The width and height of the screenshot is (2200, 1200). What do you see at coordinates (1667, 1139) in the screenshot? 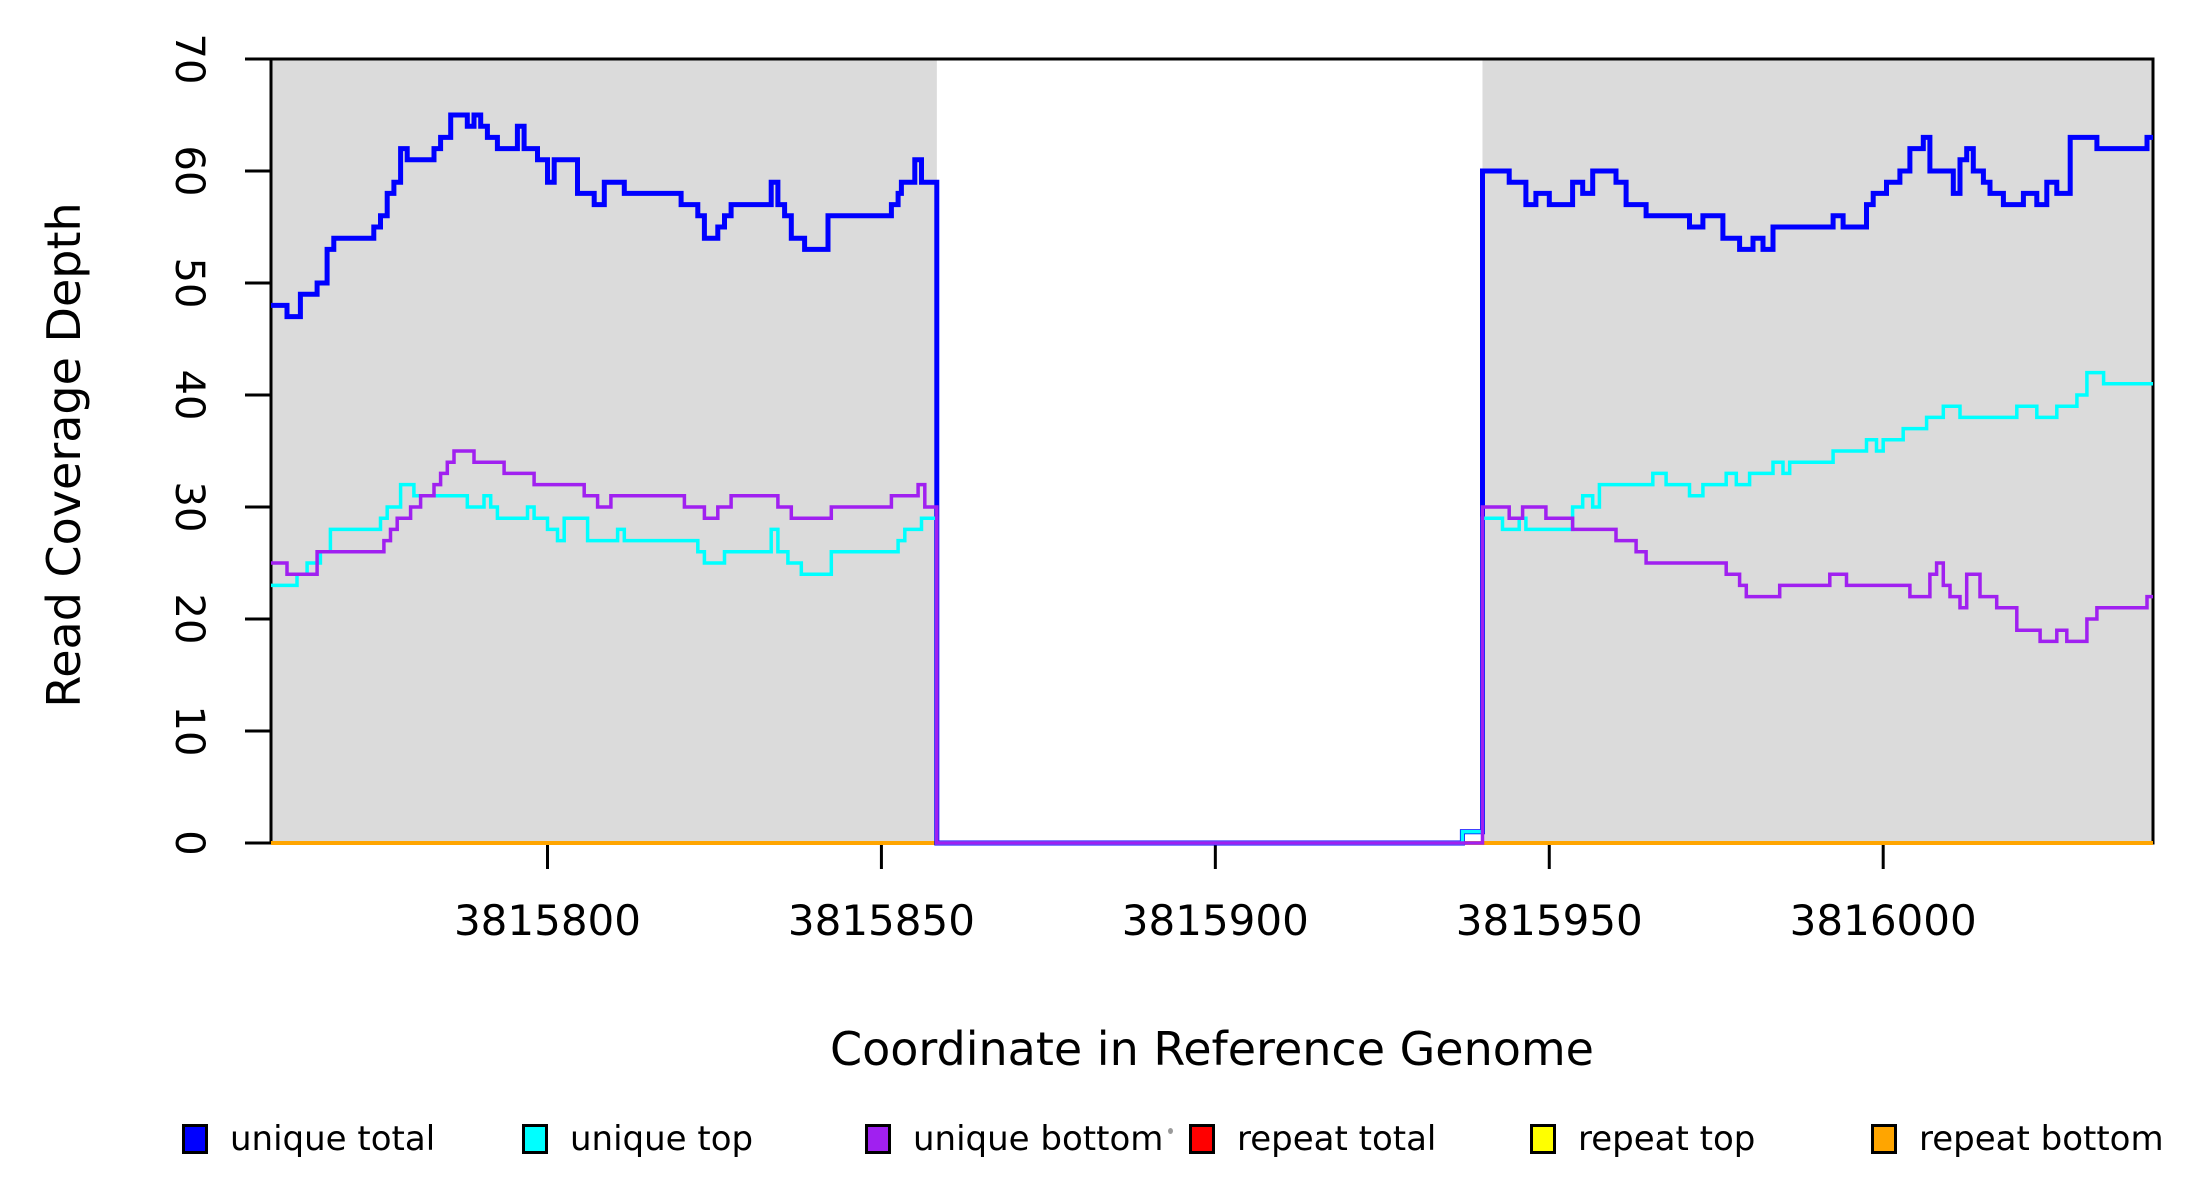
I see `legend-label: repeat top` at bounding box center [1667, 1139].